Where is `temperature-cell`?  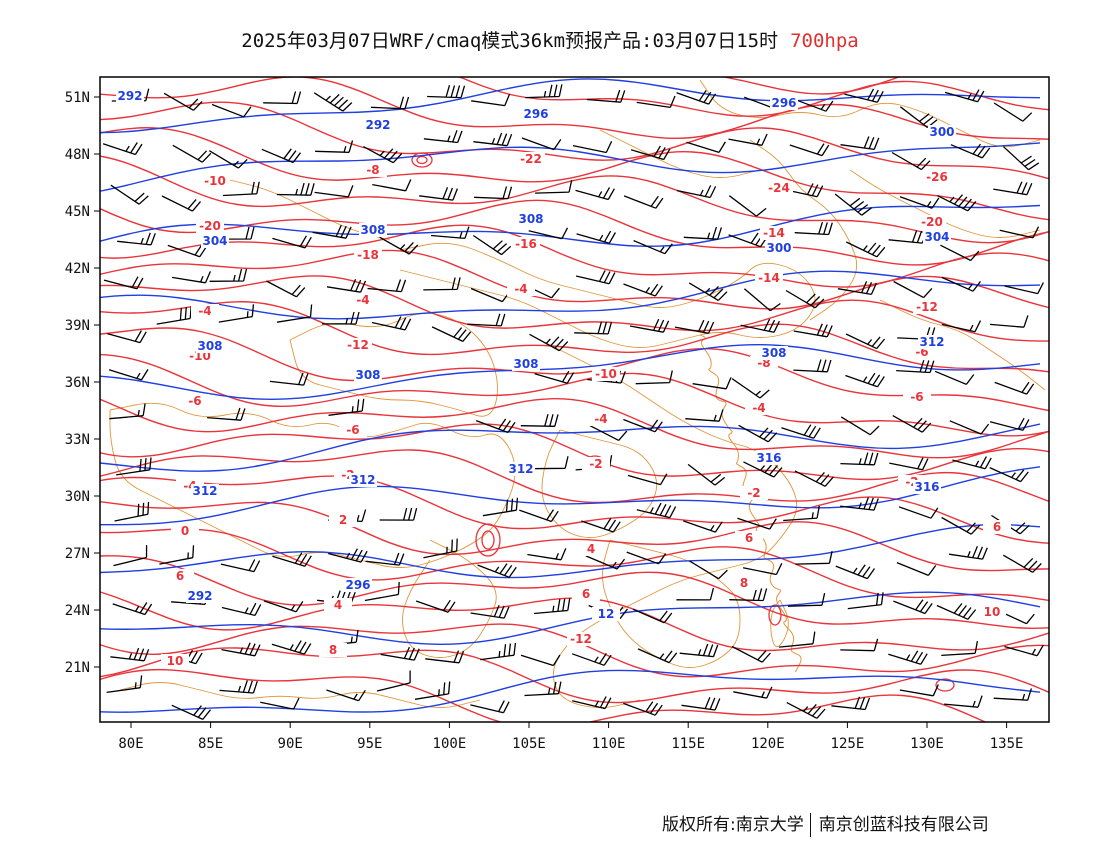
temperature-cell is located at coordinates (422, 160).